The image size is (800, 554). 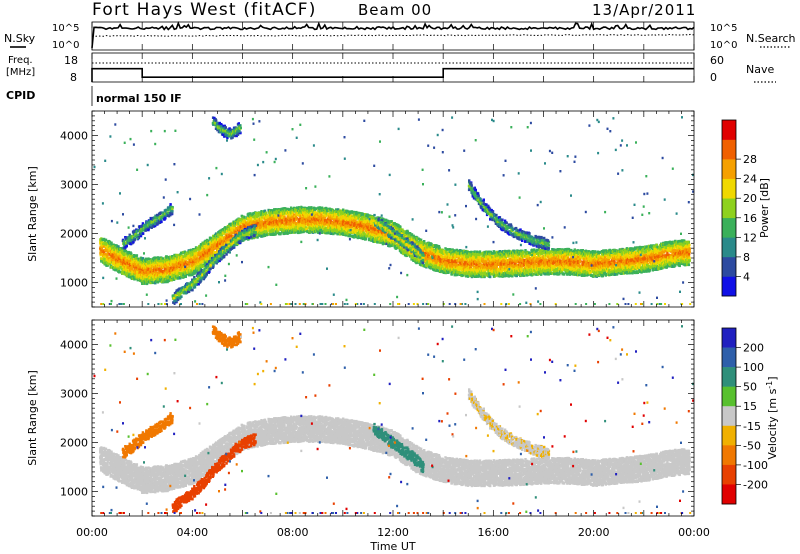 I want to click on noise-left-tick-bottom: 10^0, so click(x=65, y=45).